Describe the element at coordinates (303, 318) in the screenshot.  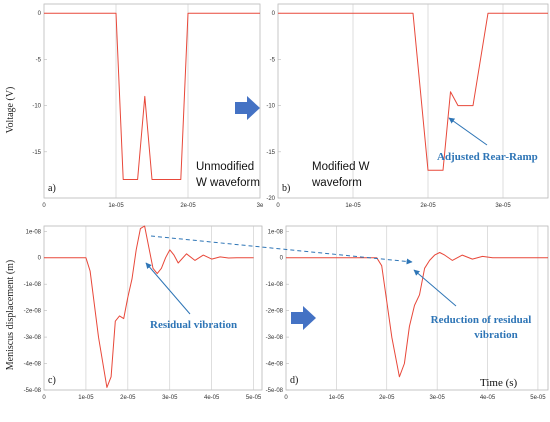
I see `transition-arrow-bottom-icon` at that location.